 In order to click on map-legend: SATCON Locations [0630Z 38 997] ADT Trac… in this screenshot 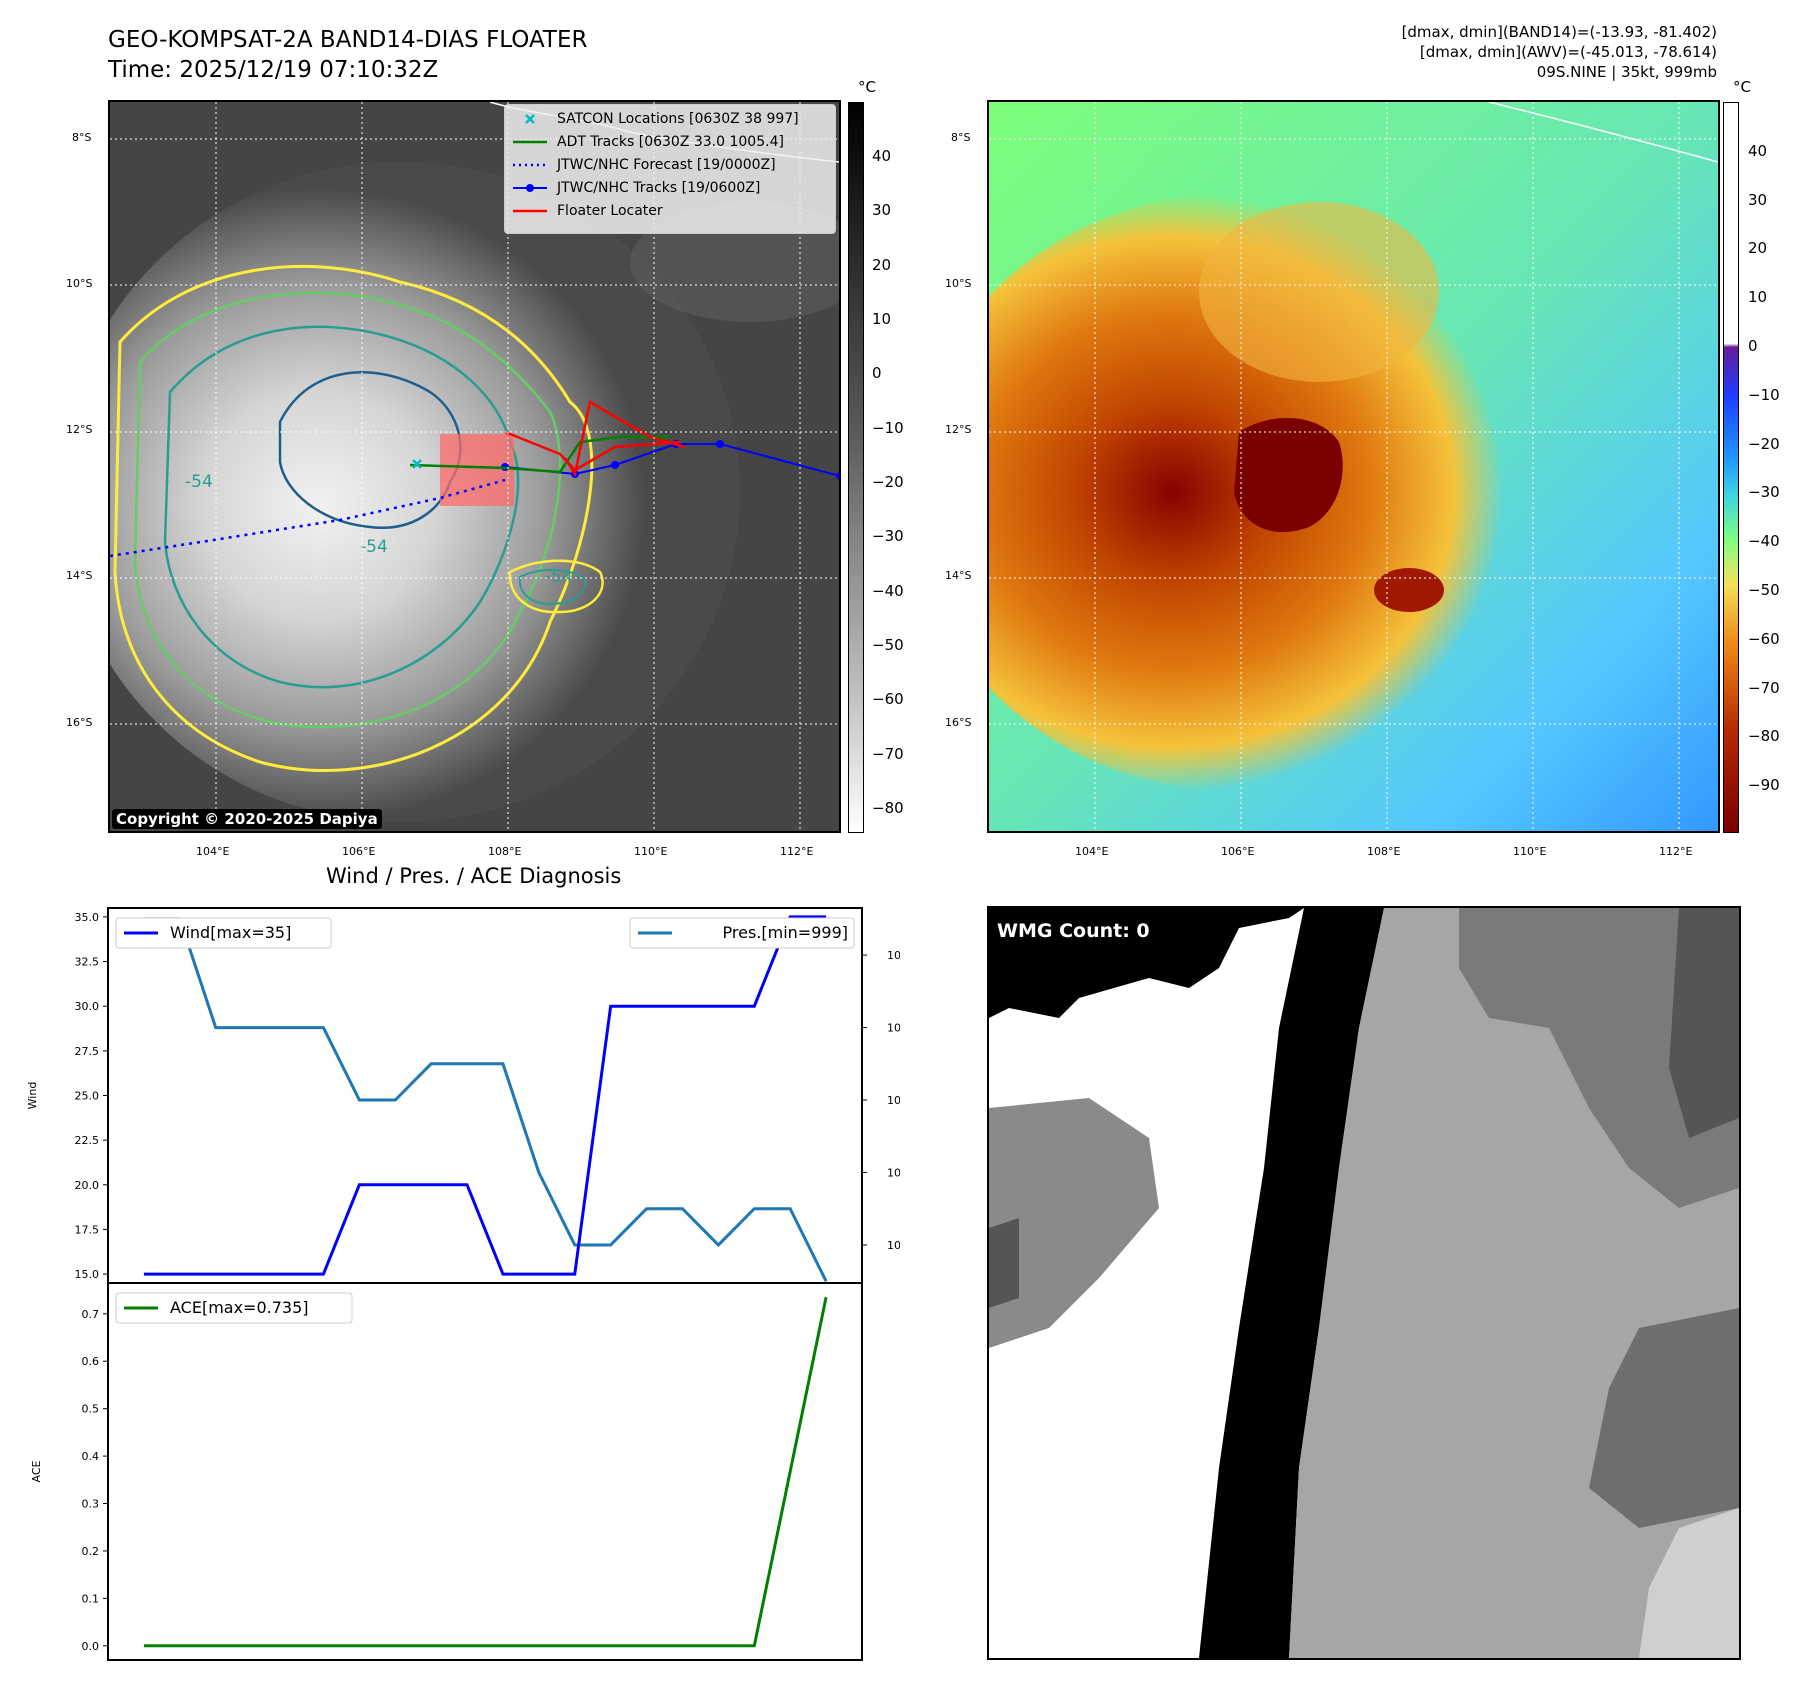, I will do `click(670, 169)`.